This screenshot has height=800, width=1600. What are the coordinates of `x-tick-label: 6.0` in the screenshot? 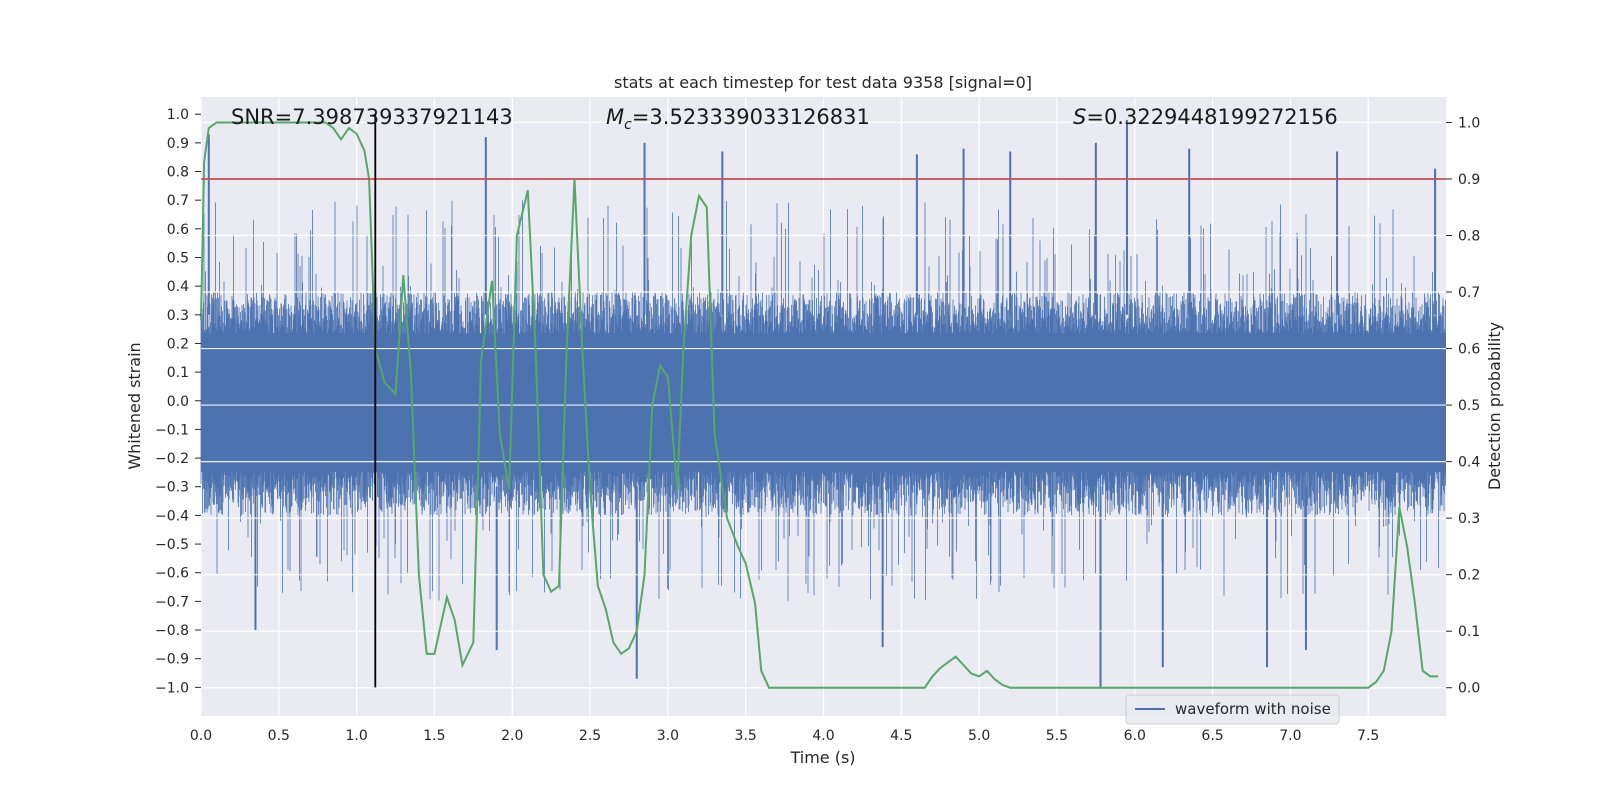 It's located at (1135, 736).